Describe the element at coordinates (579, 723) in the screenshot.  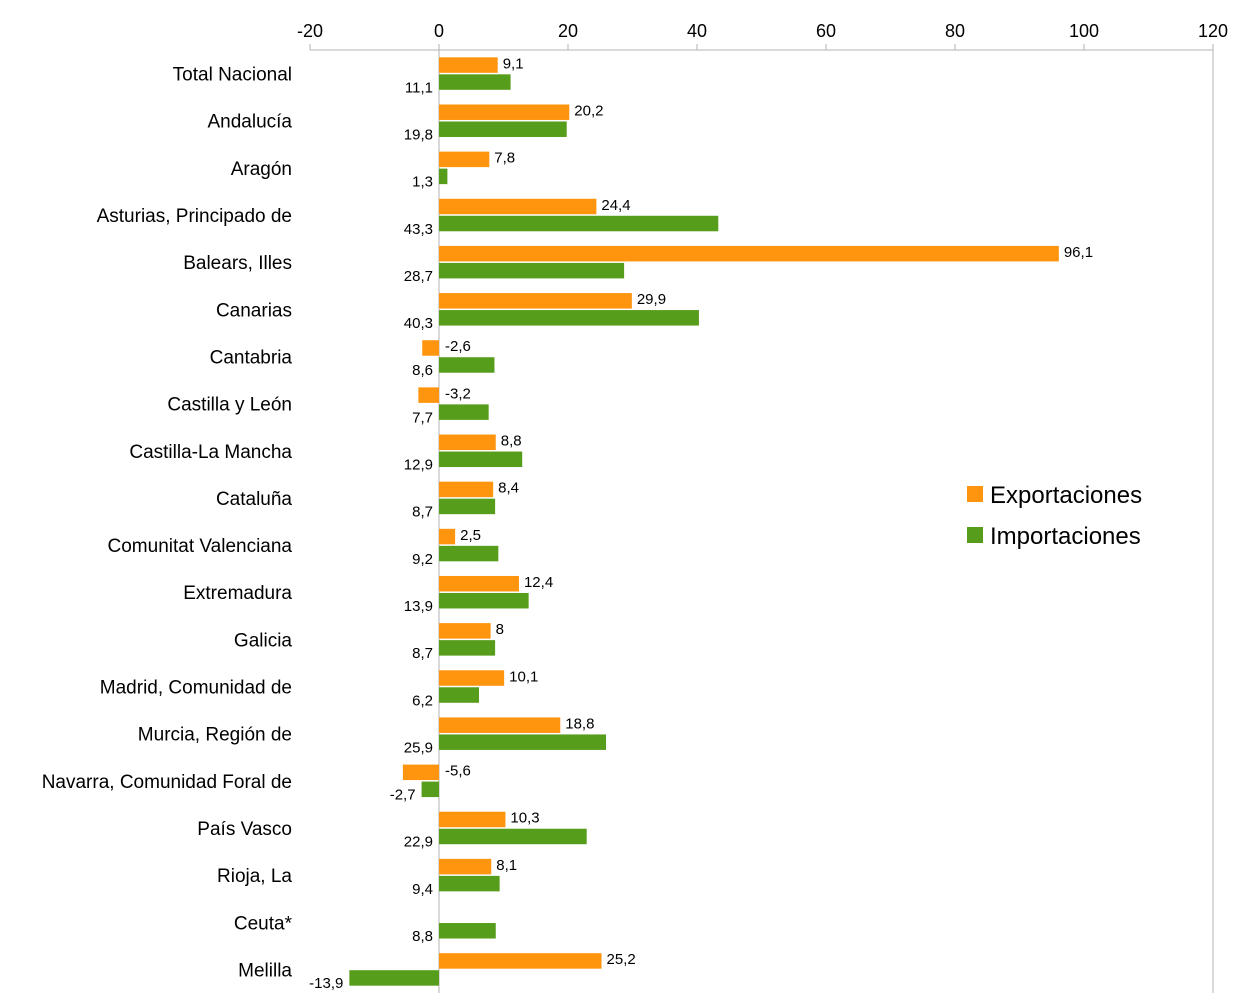
I see `data-label-exportaciones: 18,8` at that location.